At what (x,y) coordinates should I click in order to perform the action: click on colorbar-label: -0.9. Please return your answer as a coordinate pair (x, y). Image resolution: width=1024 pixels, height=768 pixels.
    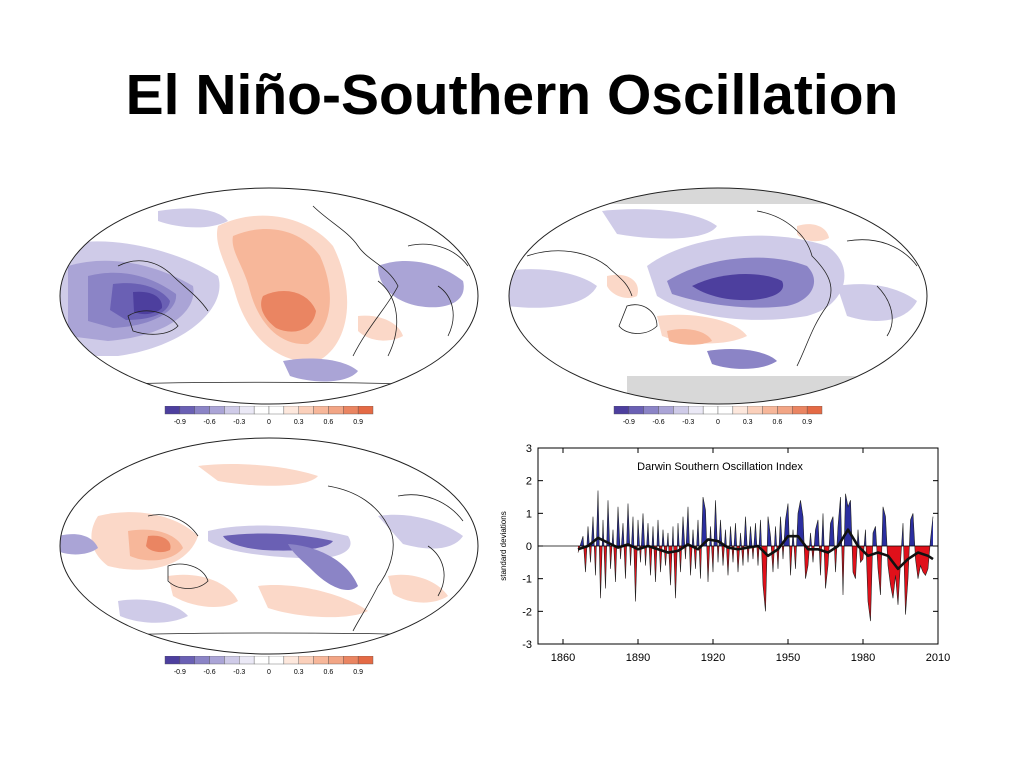
    Looking at the image, I should click on (629, 422).